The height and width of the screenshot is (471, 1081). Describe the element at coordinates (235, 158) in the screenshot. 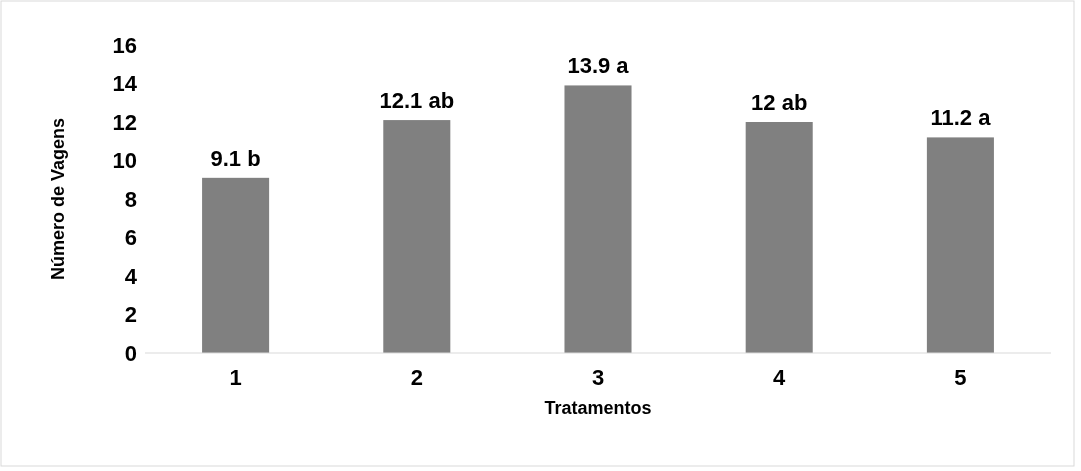

I see `data-label: 9.1 b` at that location.